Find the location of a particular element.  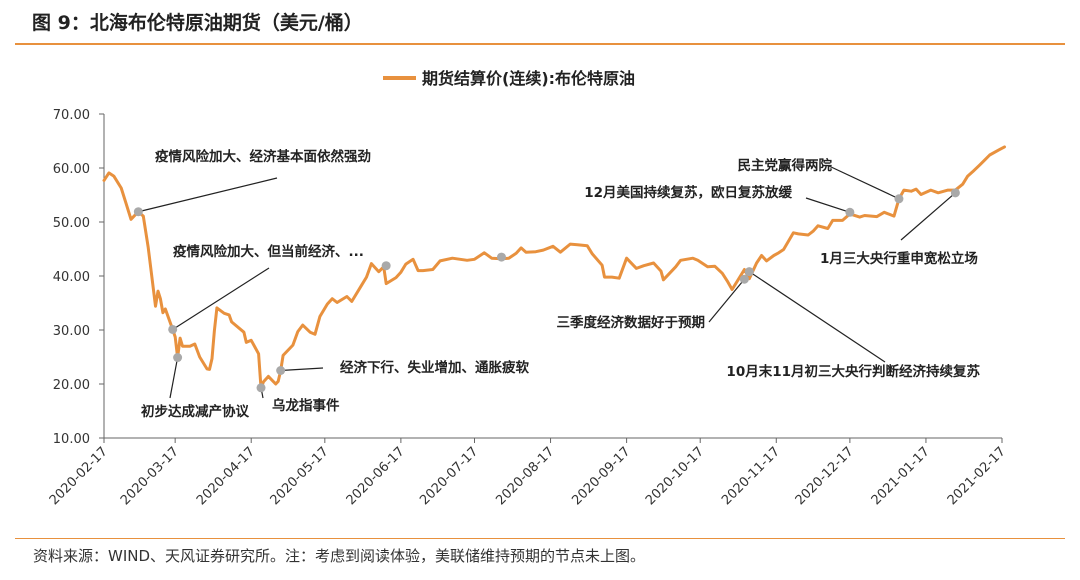

x-tick-label: 2020-05-17 is located at coordinates (300, 476).